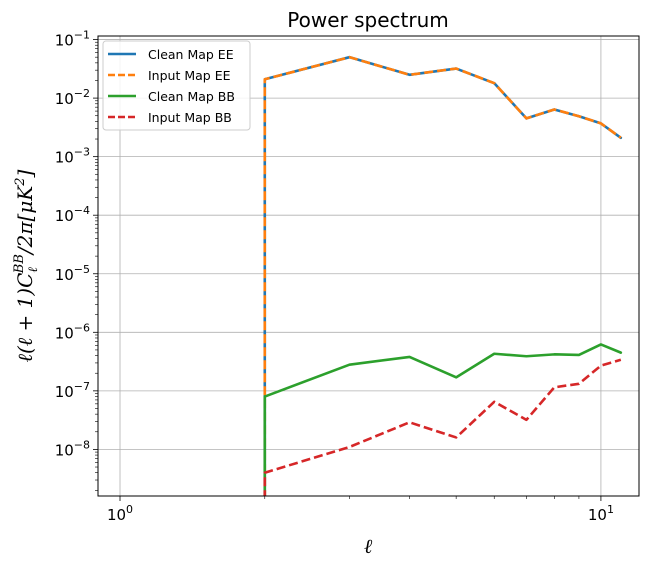  Describe the element at coordinates (189, 75) in the screenshot. I see `legend-label: Input Map EE` at that location.